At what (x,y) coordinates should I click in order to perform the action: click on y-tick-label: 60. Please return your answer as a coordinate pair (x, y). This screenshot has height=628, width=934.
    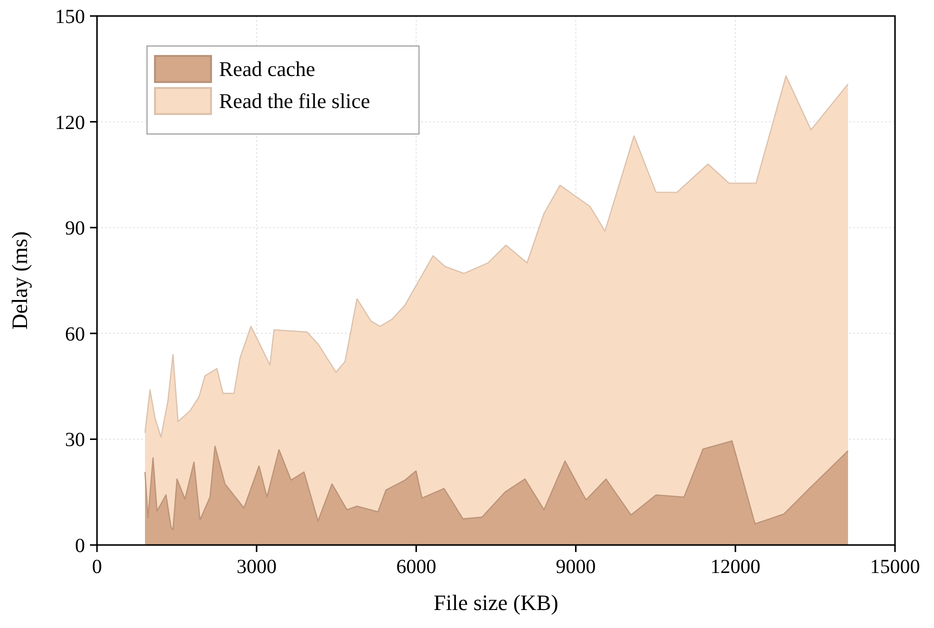
    Looking at the image, I should click on (75, 334).